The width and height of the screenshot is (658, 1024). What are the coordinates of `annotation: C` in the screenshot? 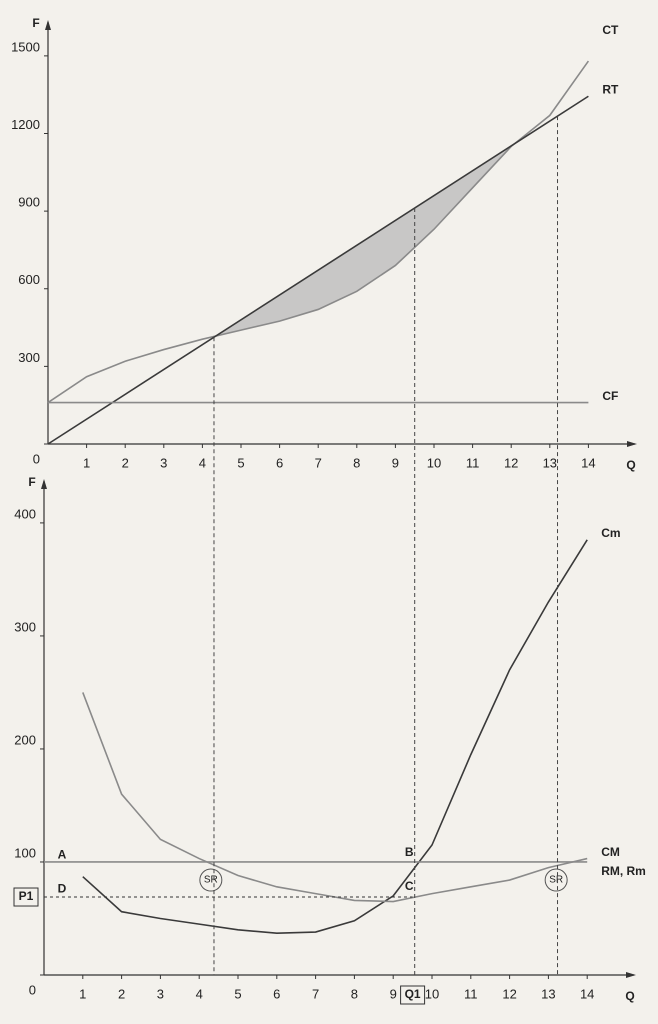 It's located at (409, 886).